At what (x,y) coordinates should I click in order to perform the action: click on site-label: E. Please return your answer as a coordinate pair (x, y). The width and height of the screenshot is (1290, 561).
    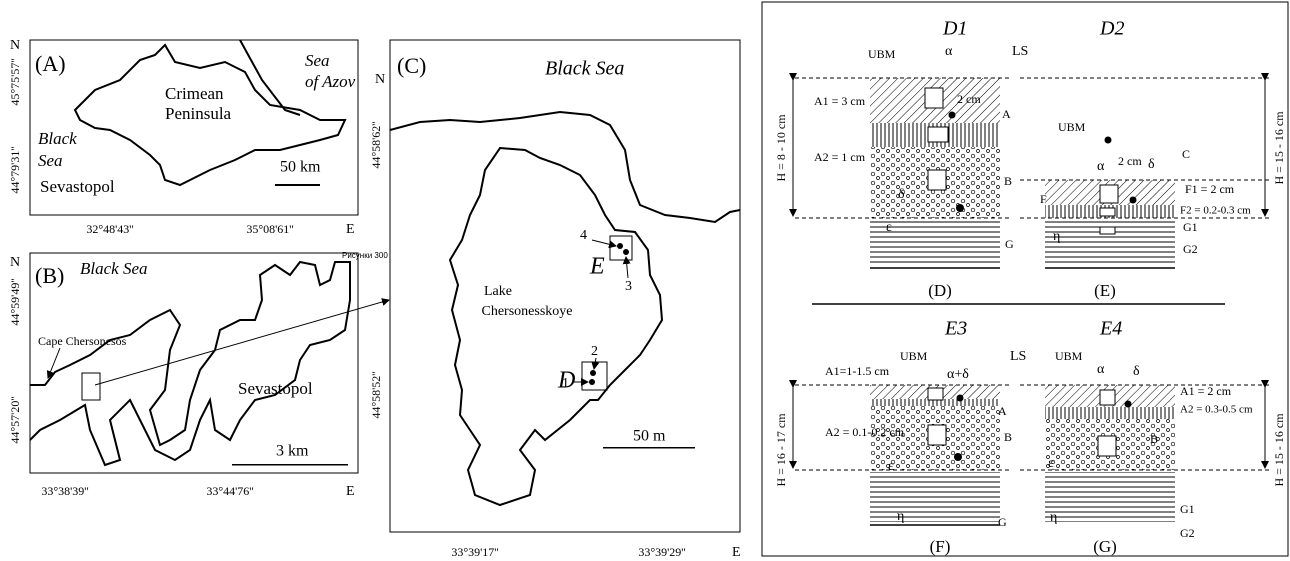
    Looking at the image, I should click on (597, 267).